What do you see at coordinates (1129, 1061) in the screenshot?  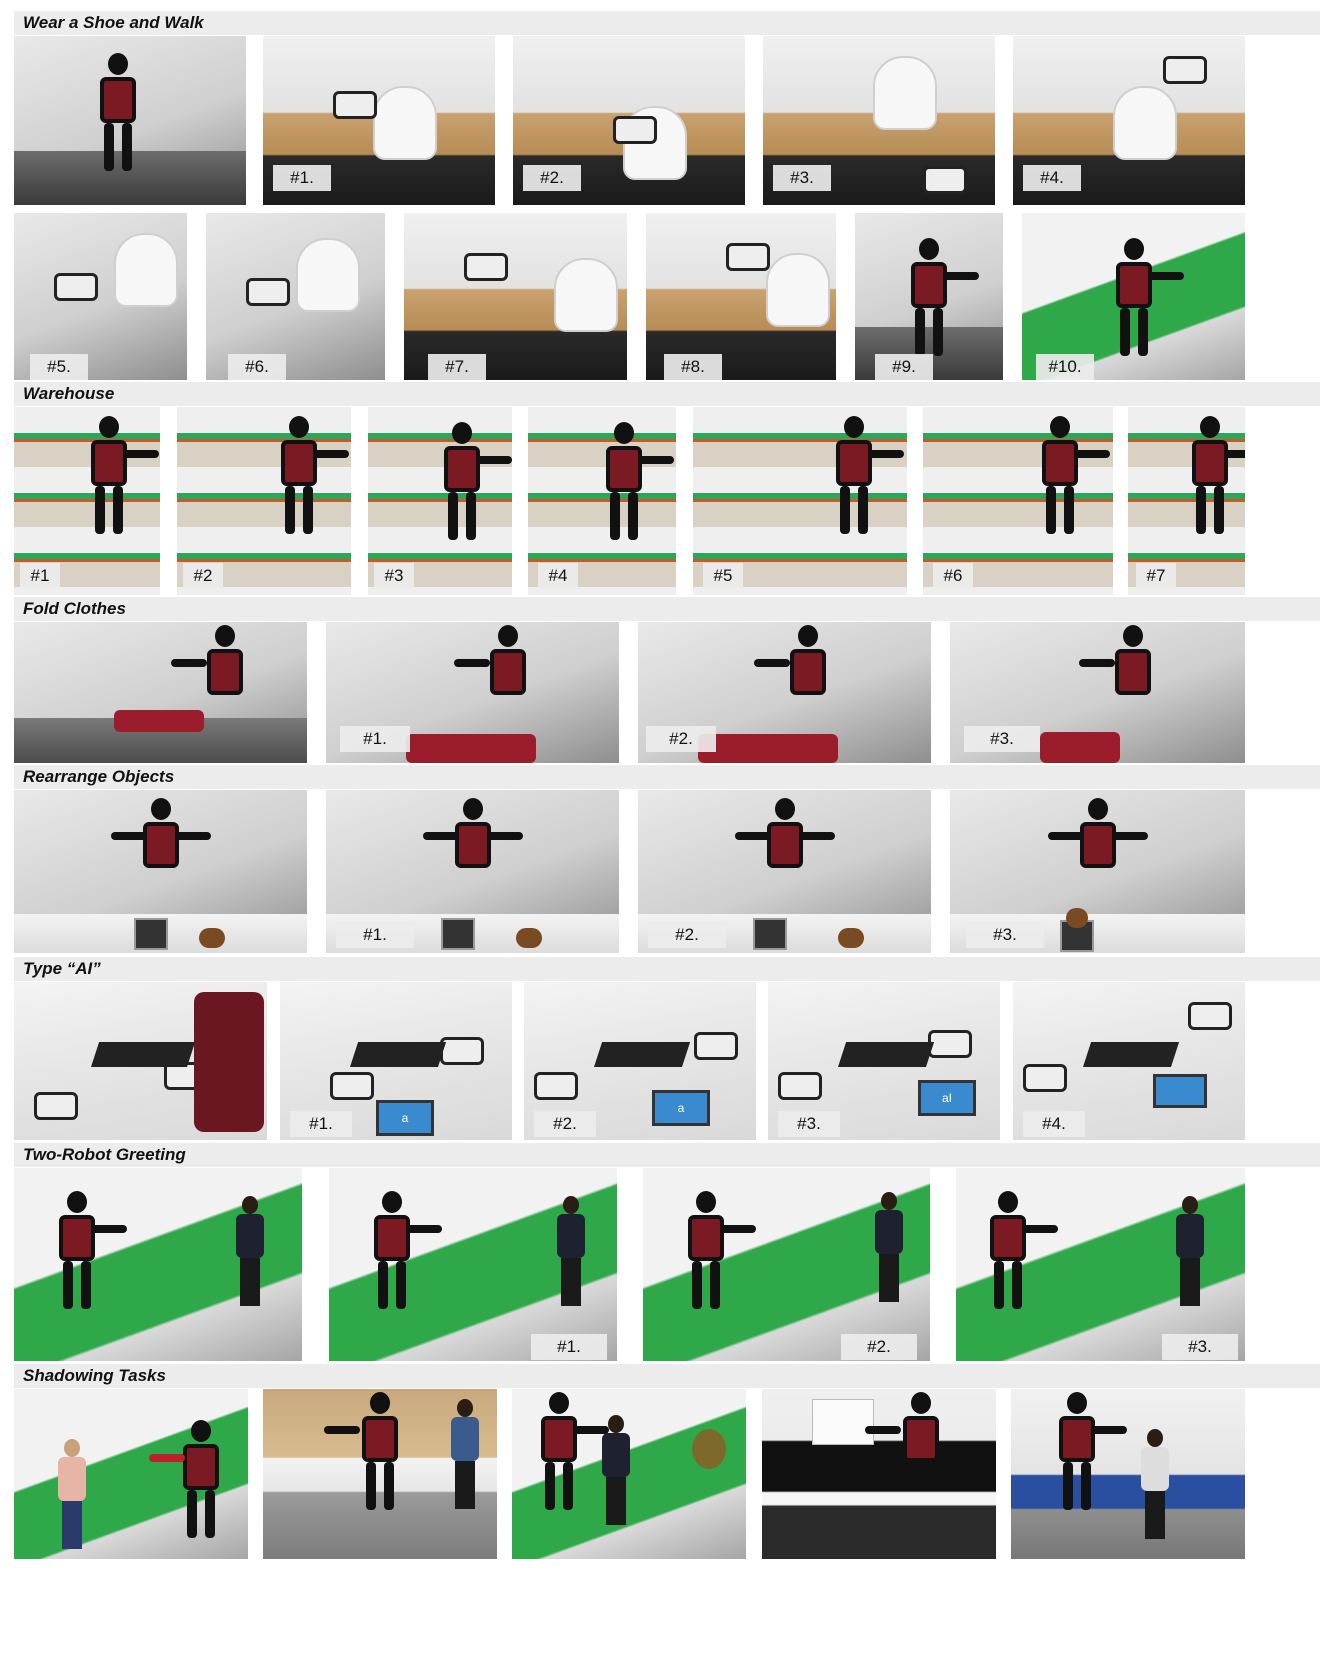 I see `photo-type-ai-4: #4.` at bounding box center [1129, 1061].